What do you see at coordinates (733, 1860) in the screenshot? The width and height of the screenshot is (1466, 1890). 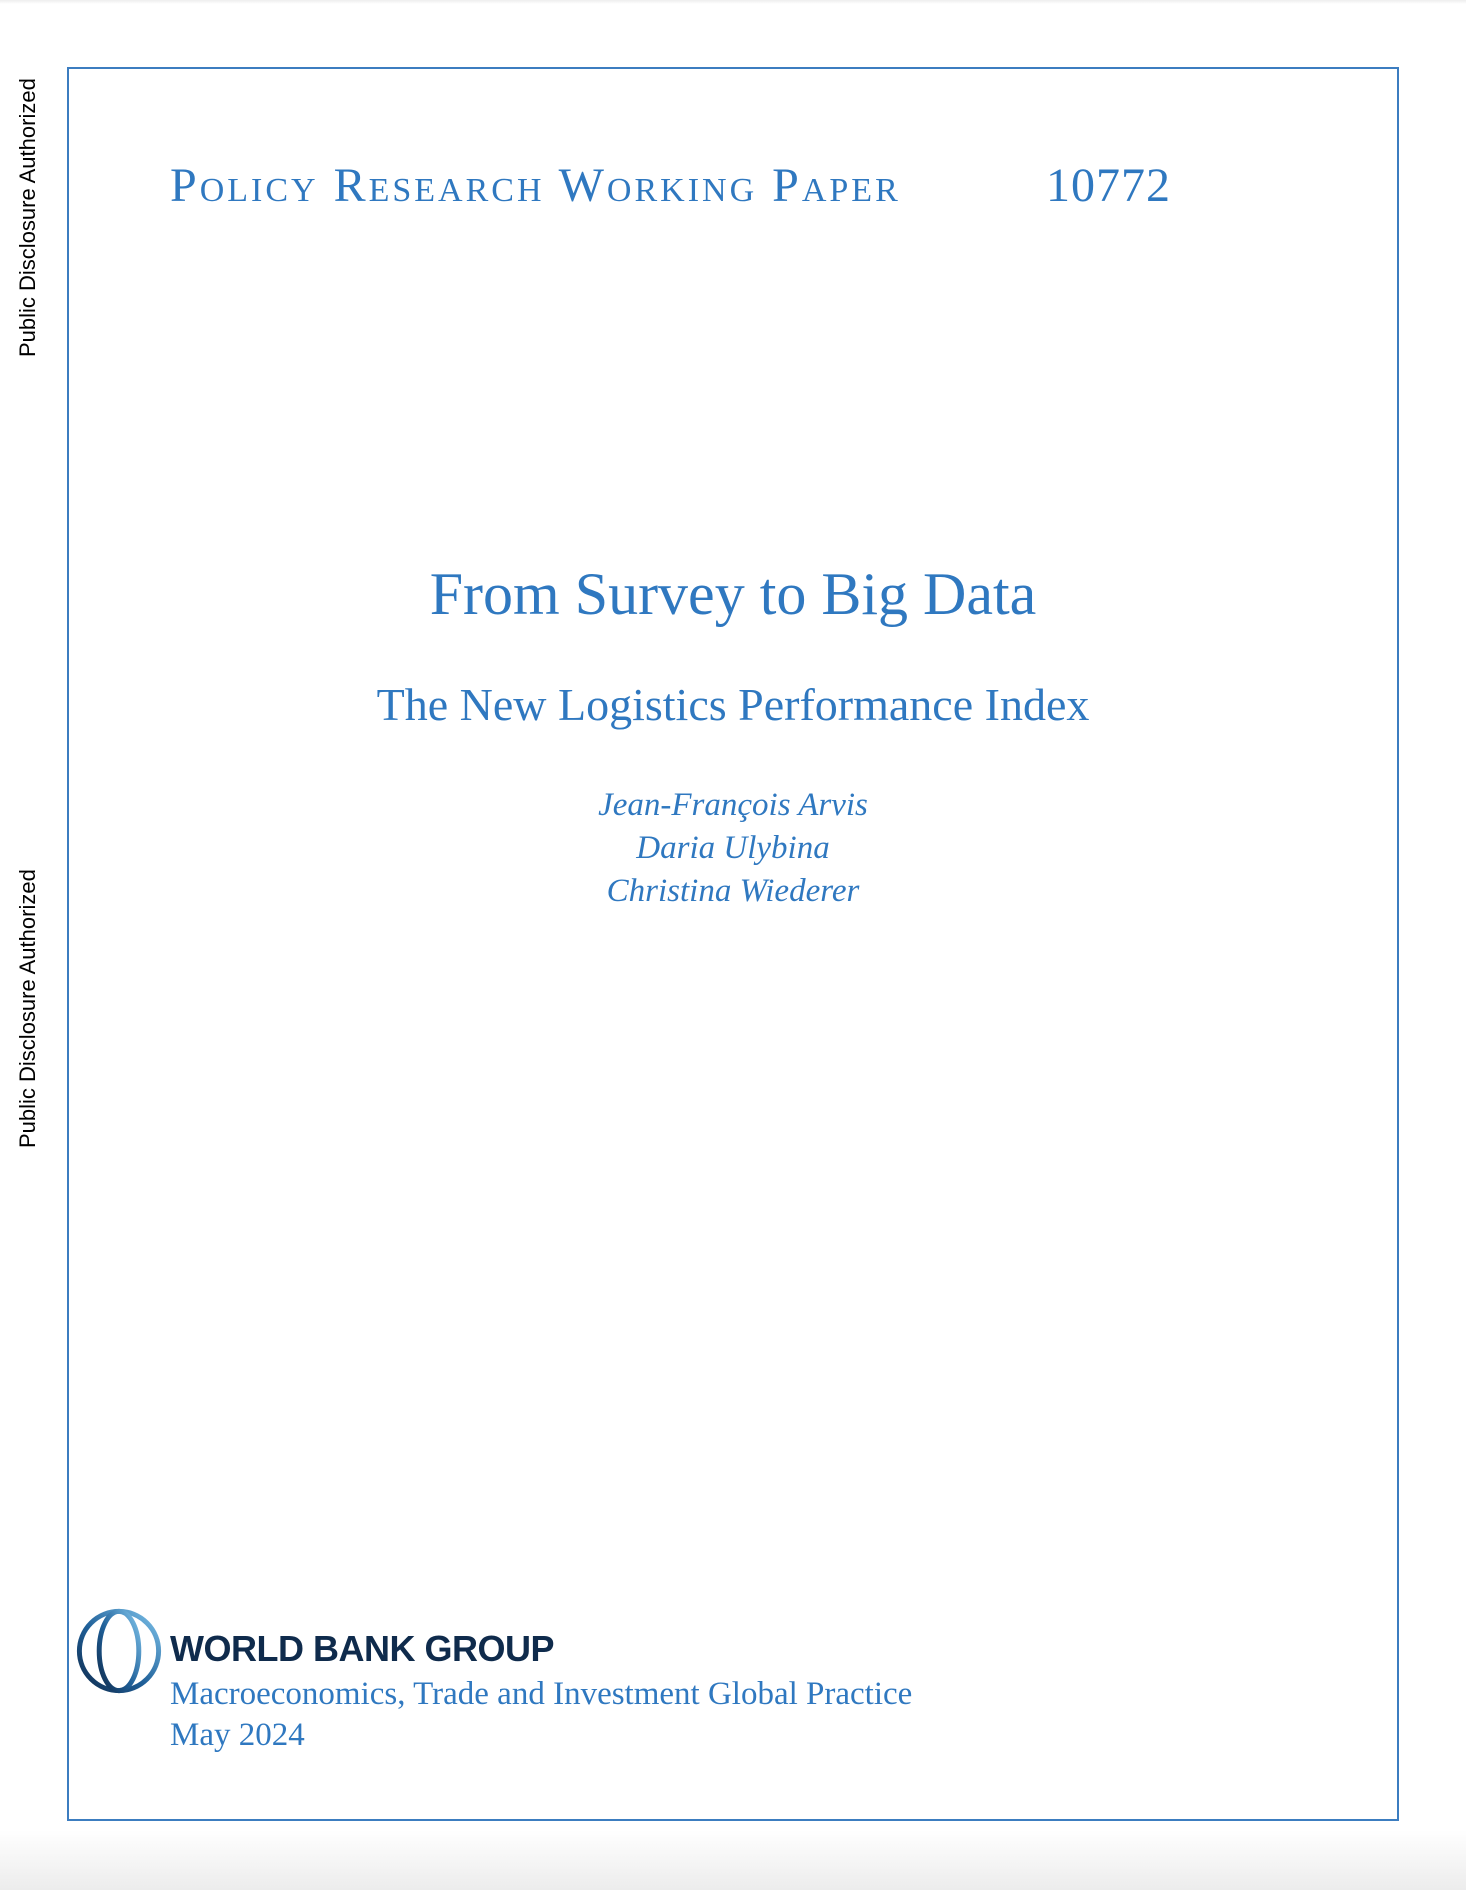 I see `page-bottom-edge` at bounding box center [733, 1860].